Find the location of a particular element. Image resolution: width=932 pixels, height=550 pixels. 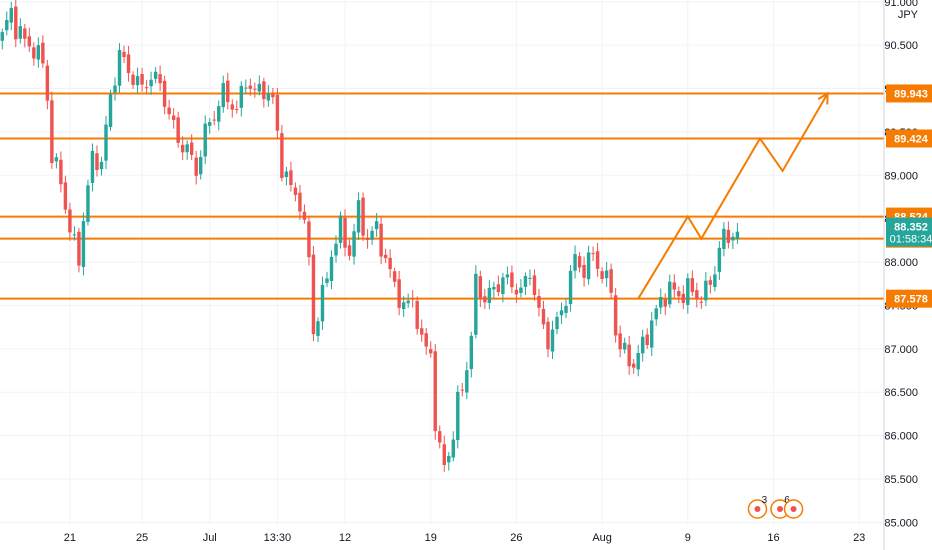

y-tick-label: 85.000 is located at coordinates (901, 523).